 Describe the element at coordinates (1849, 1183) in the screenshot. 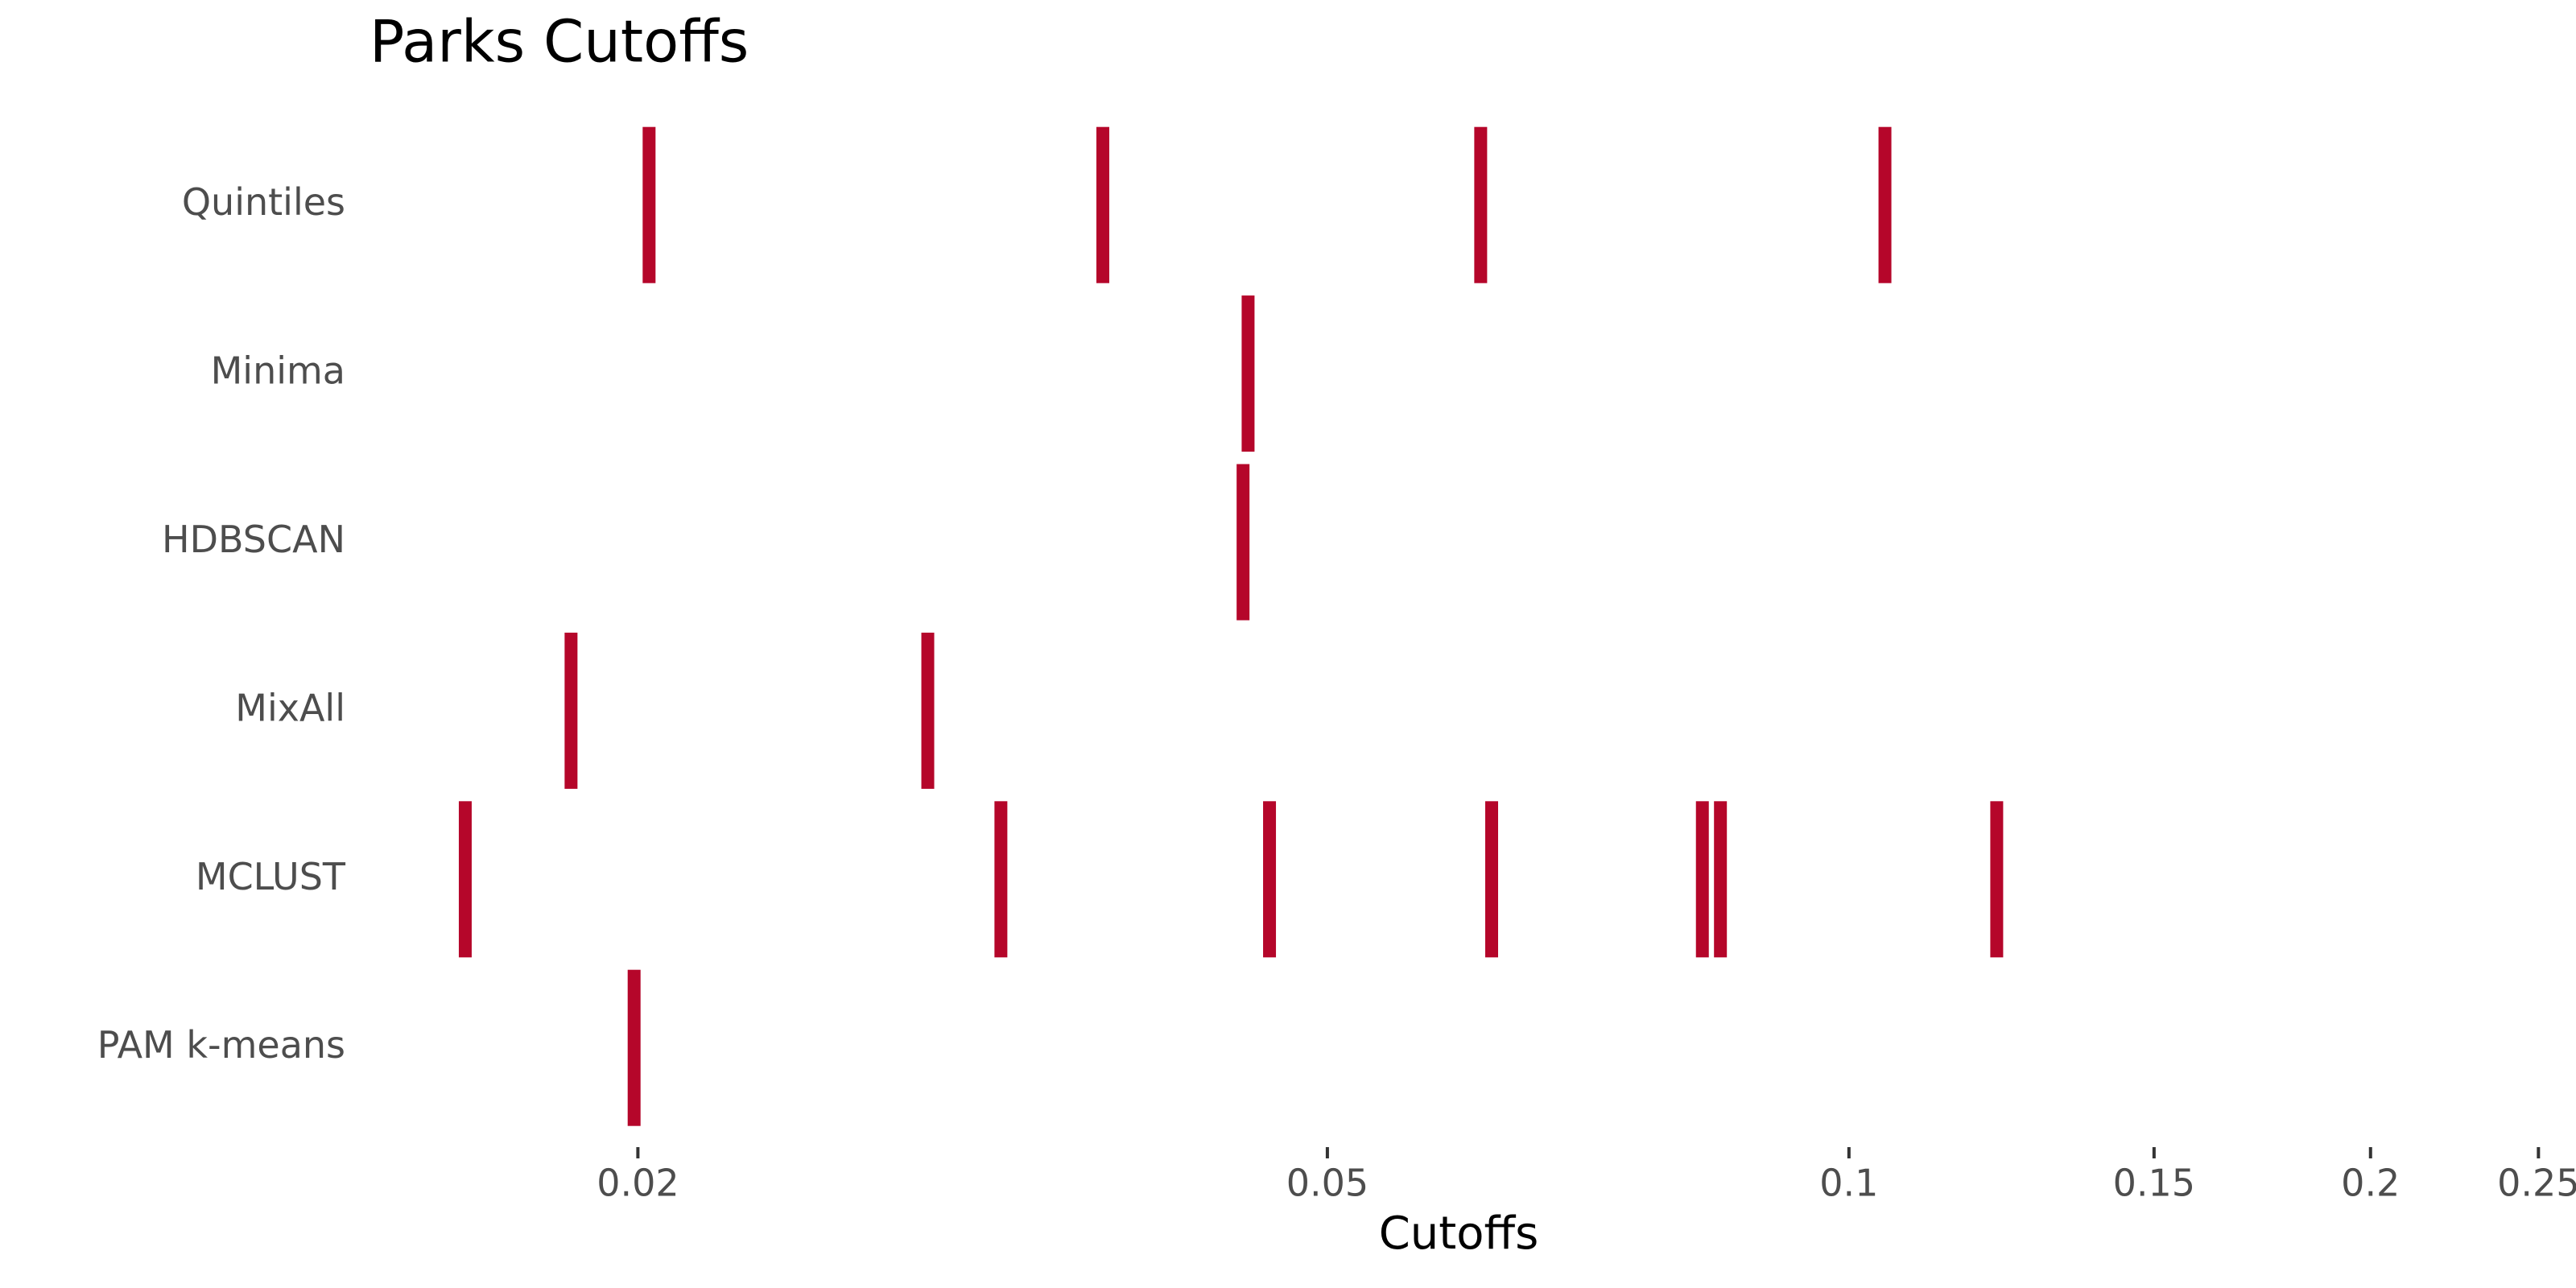

I see `x-tick-label: 0.1` at that location.